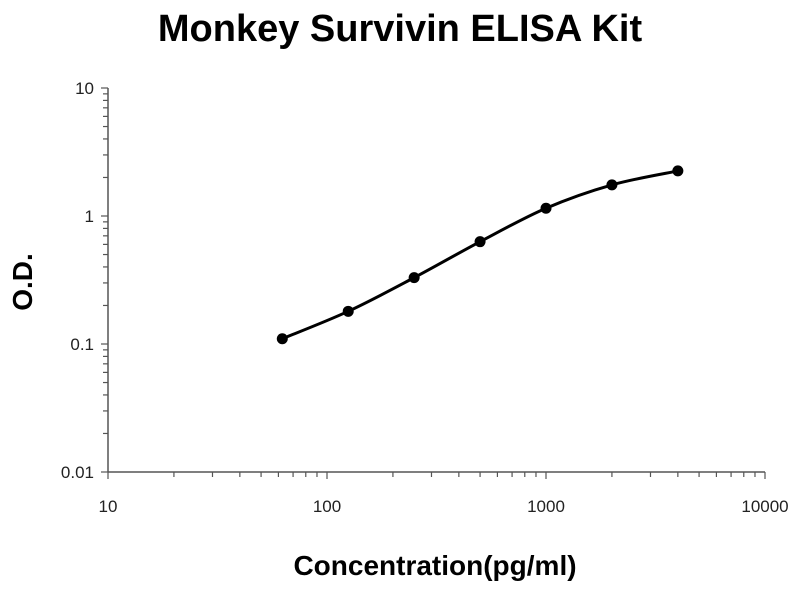 The width and height of the screenshot is (800, 600). I want to click on x-tick-label: 100, so click(327, 506).